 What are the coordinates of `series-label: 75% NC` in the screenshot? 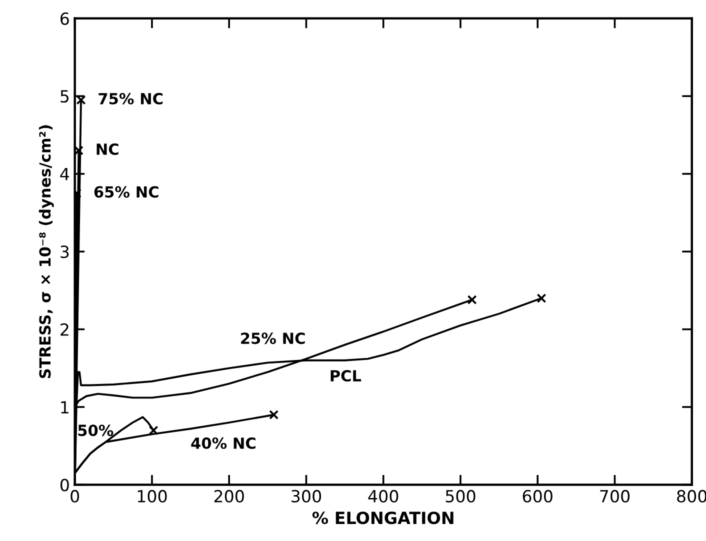 It's located at (130, 98).